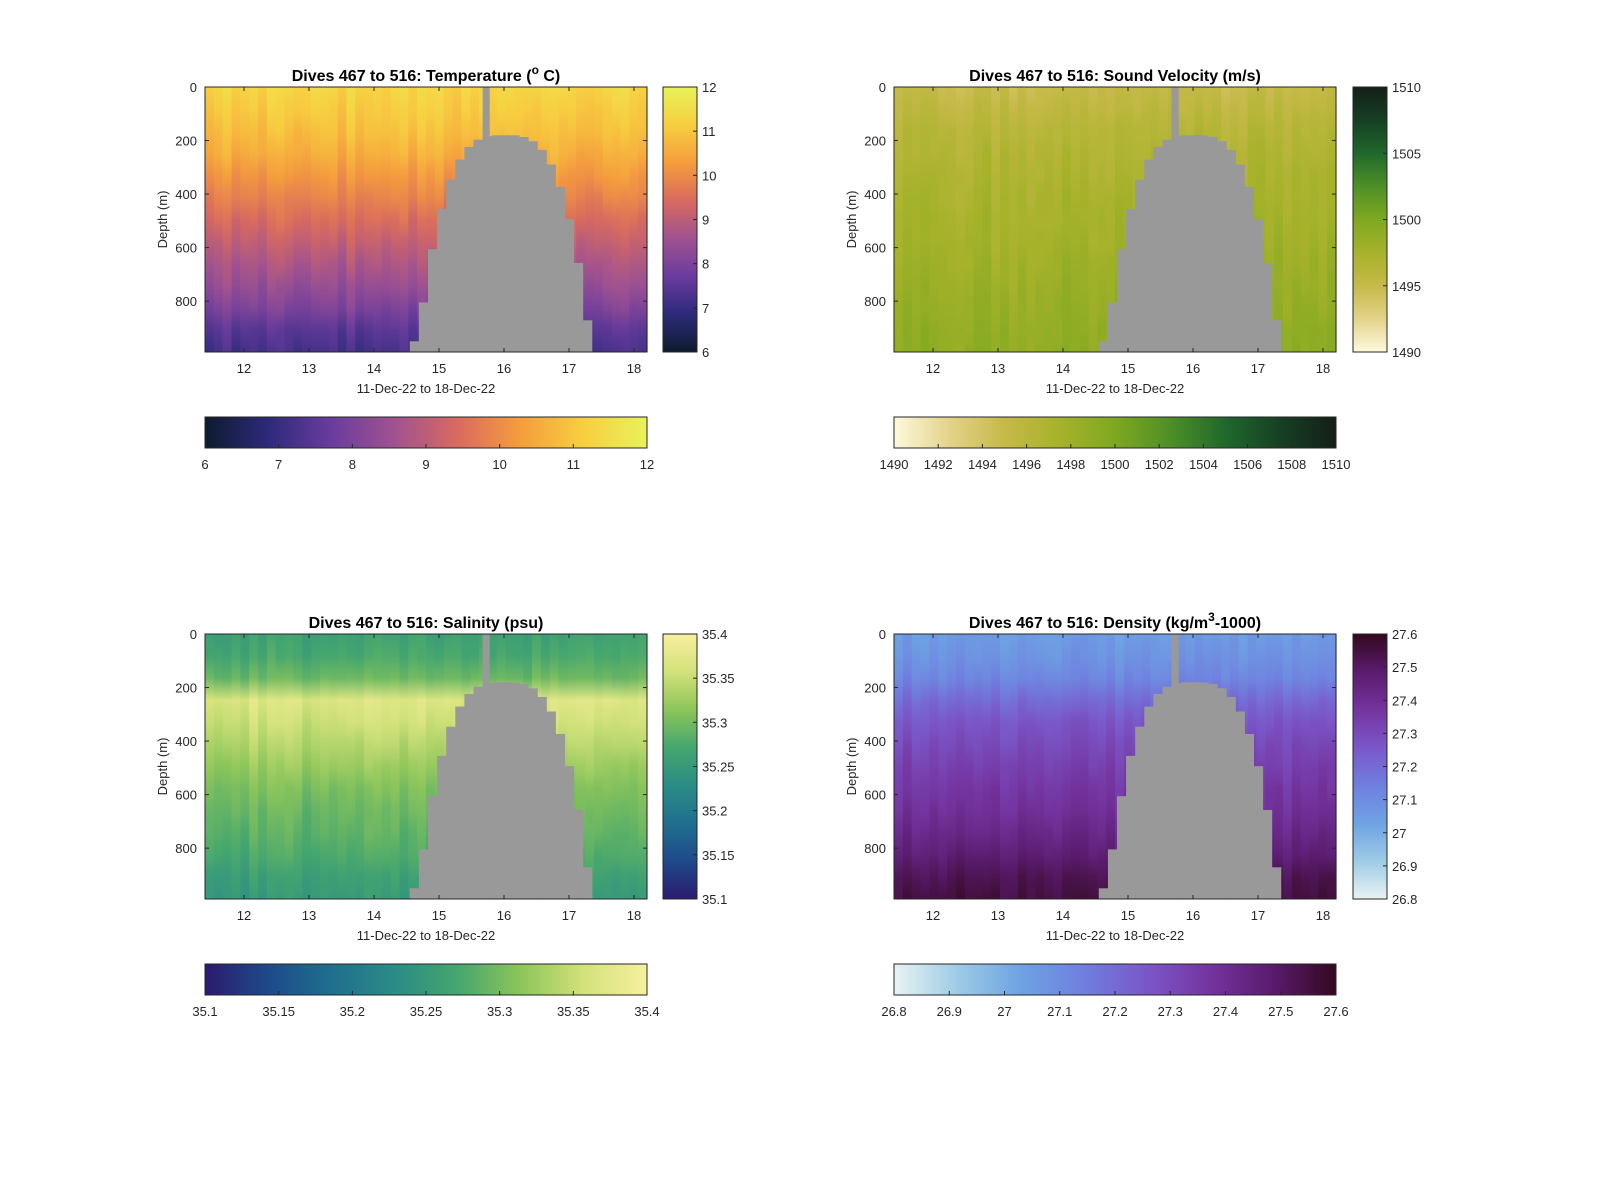 This screenshot has height=1179, width=1600. Describe the element at coordinates (1406, 153) in the screenshot. I see `colorbar-right-label: 1505` at that location.